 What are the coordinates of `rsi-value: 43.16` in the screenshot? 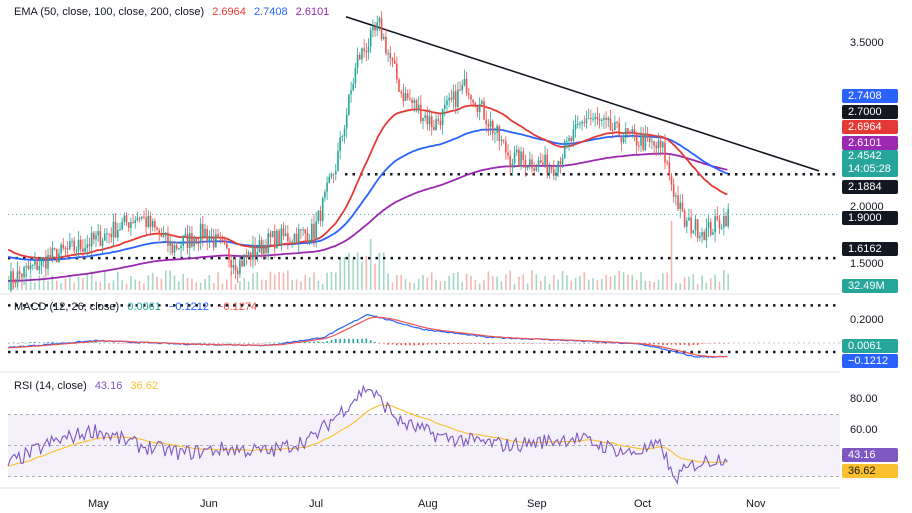 It's located at (108, 386).